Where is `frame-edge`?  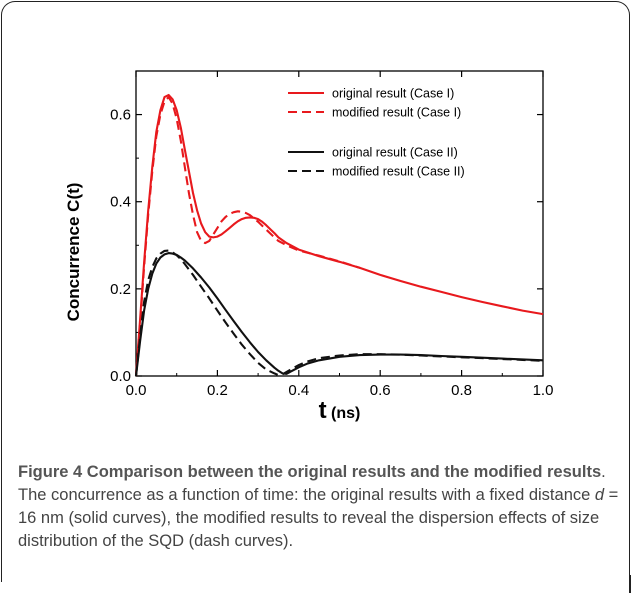
frame-edge is located at coordinates (630, 584).